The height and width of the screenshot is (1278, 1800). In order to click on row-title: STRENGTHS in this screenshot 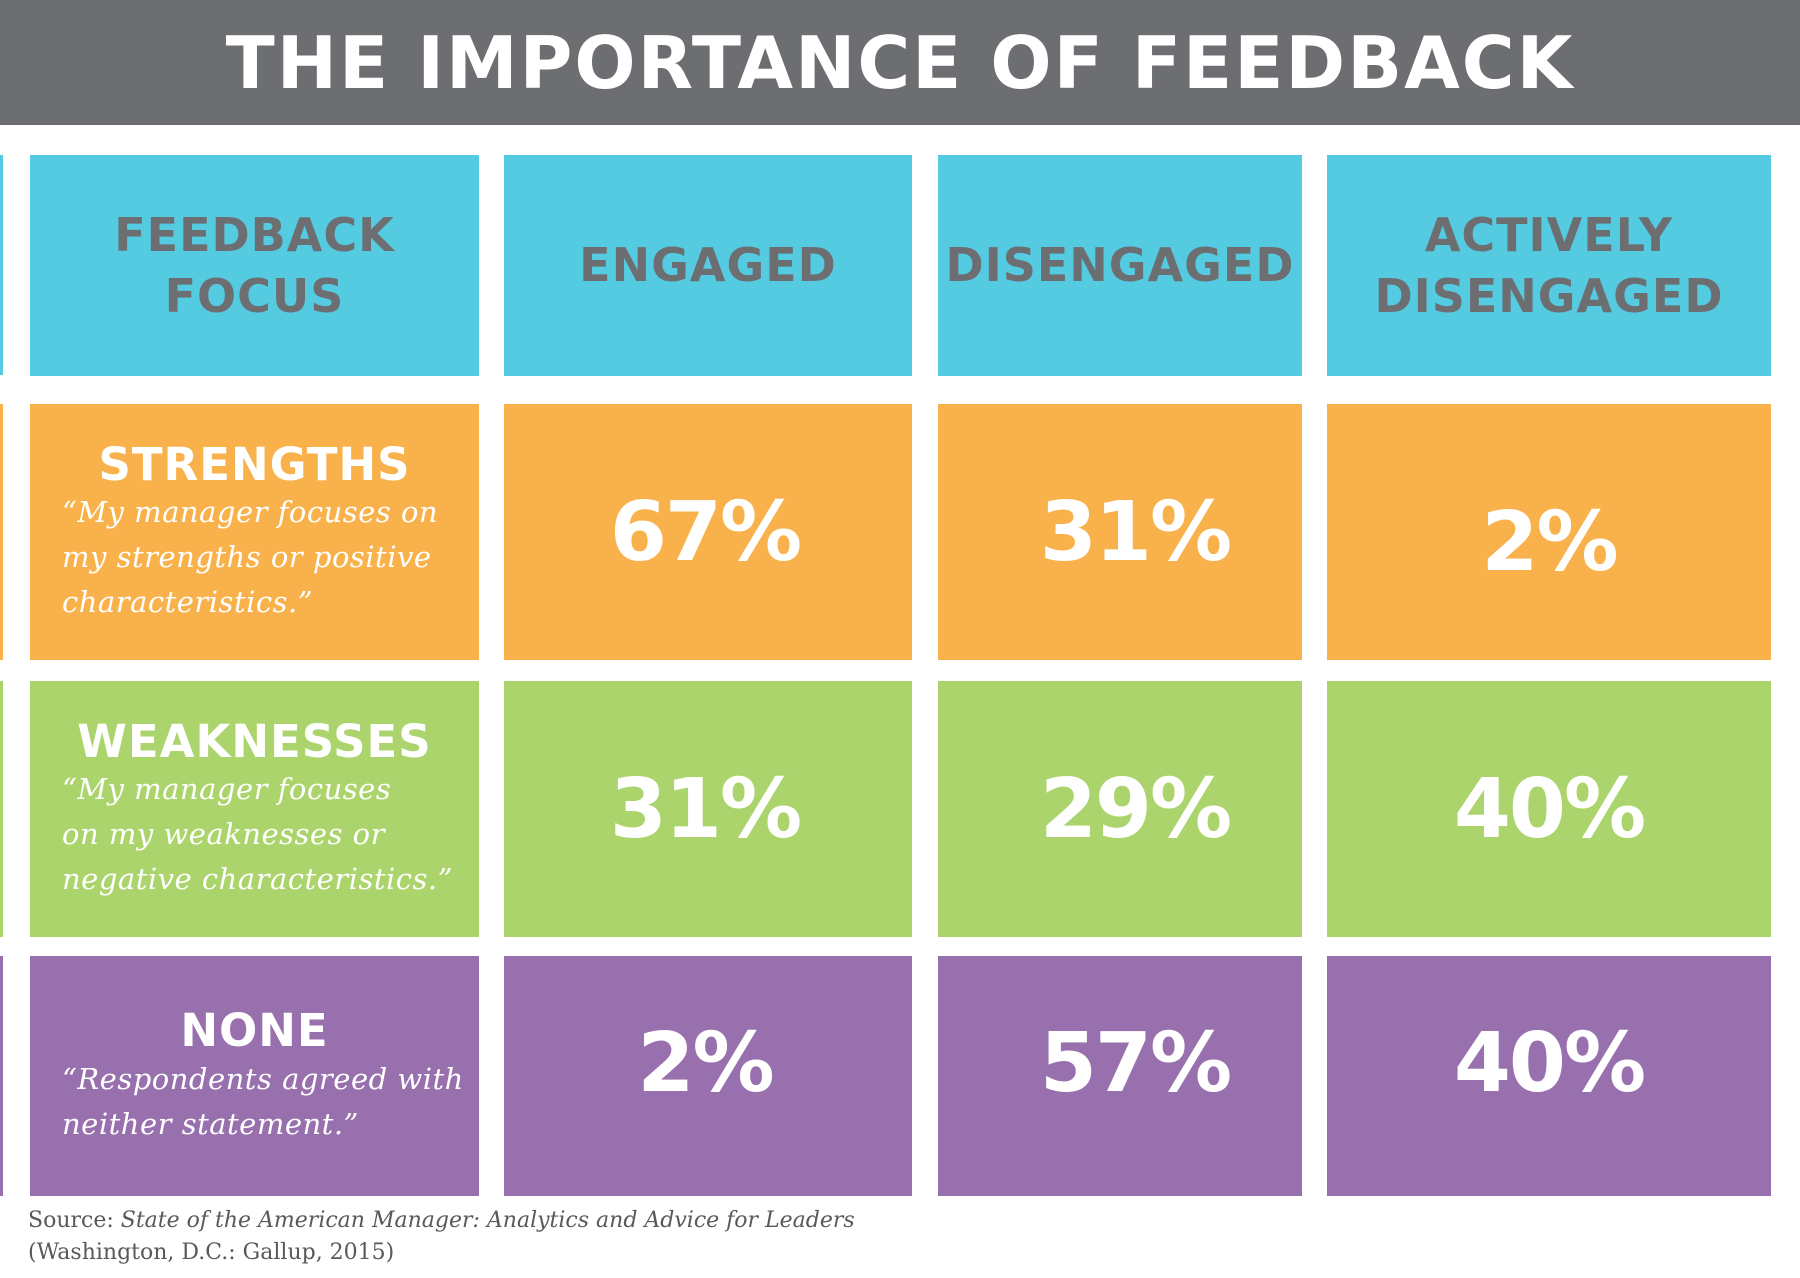, I will do `click(254, 464)`.